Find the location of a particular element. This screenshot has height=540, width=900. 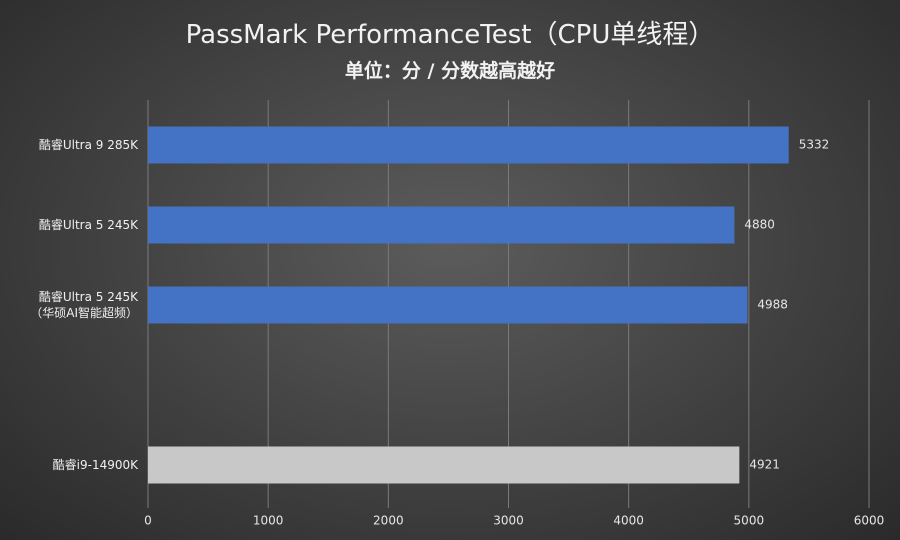

x-tick-label: 6000 is located at coordinates (869, 521).